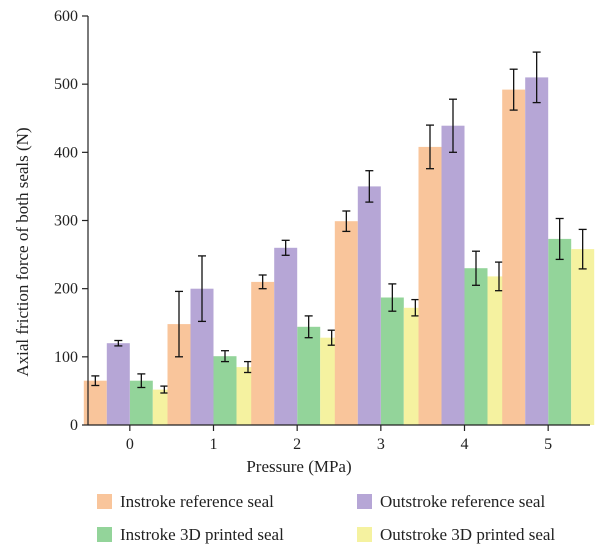 Image resolution: width=602 pixels, height=556 pixels. I want to click on y-tick-label: 400, so click(66, 152).